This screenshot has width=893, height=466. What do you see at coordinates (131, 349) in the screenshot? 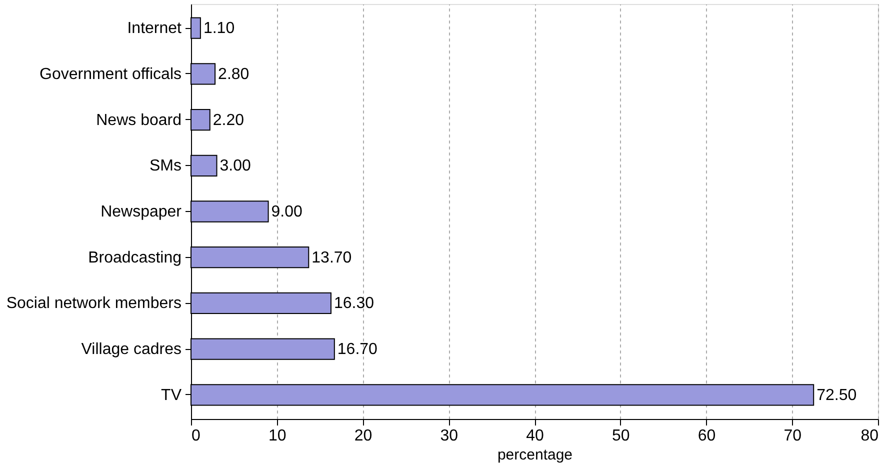
I see `y-tick-label: Village cadres` at bounding box center [131, 349].